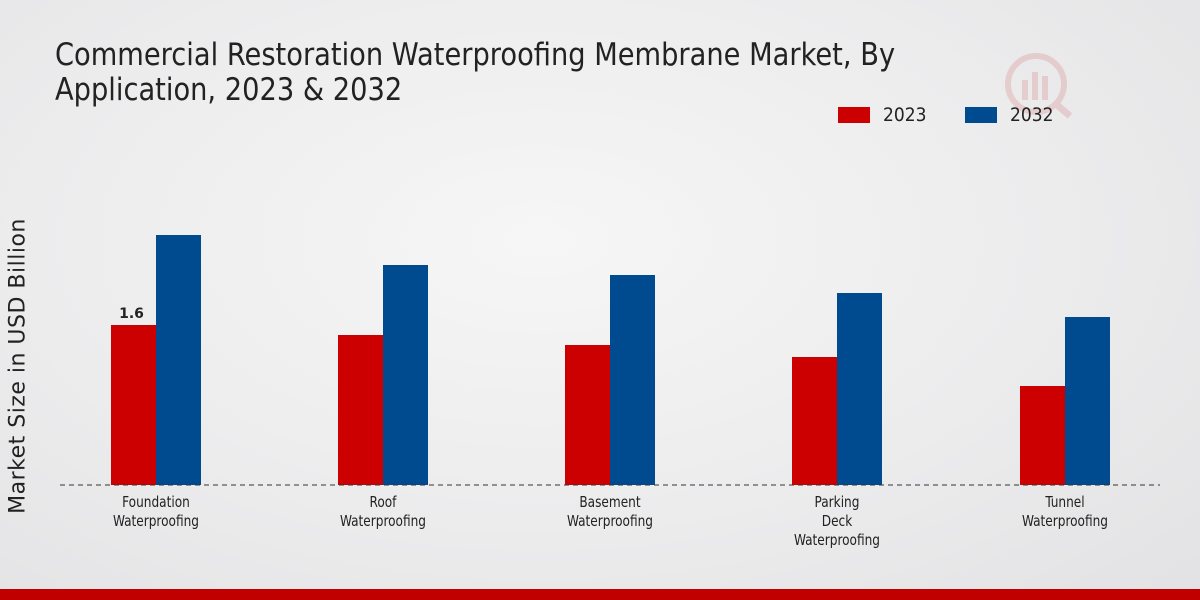 Image resolution: width=1200 pixels, height=600 pixels. I want to click on legend-item-2032: 2032, so click(1011, 115).